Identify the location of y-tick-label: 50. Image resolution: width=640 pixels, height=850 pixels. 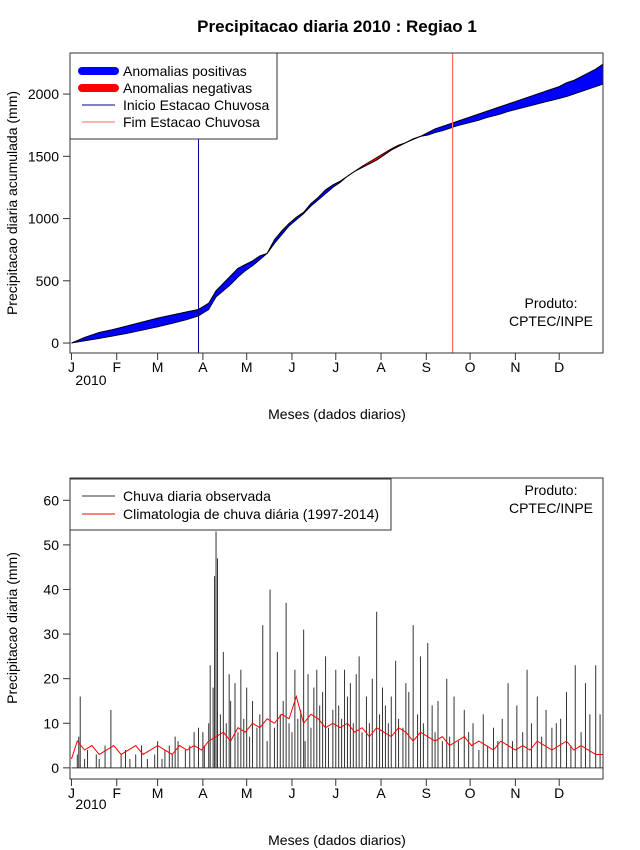
(51, 545).